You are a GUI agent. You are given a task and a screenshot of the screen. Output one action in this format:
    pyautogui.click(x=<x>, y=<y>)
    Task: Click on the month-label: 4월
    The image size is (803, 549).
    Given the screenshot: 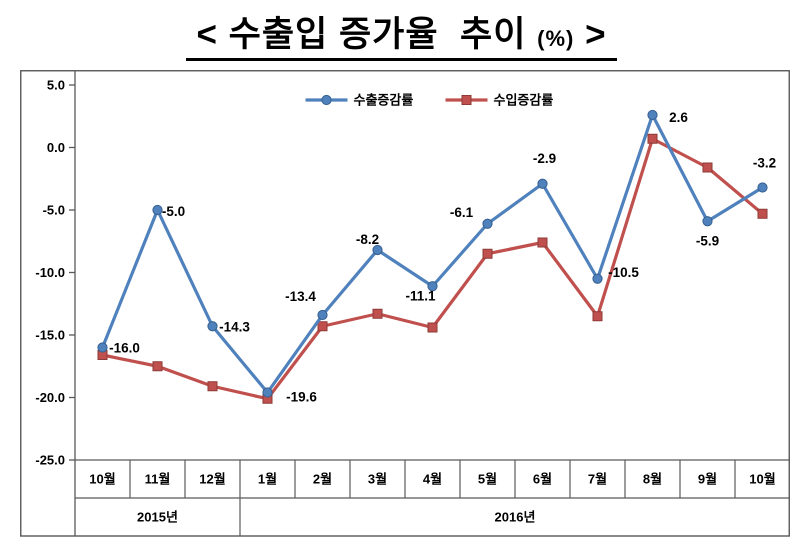 What is the action you would take?
    pyautogui.click(x=432, y=479)
    